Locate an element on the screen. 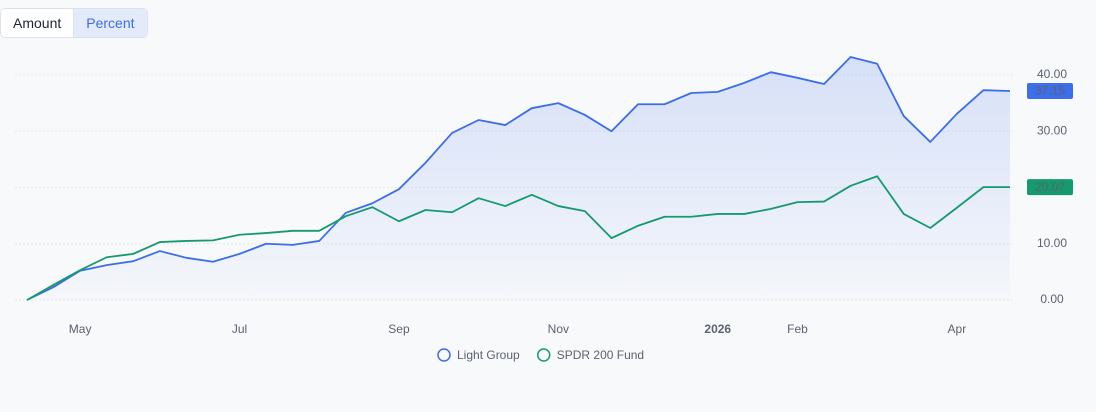  legend-label: Light Group is located at coordinates (488, 355).